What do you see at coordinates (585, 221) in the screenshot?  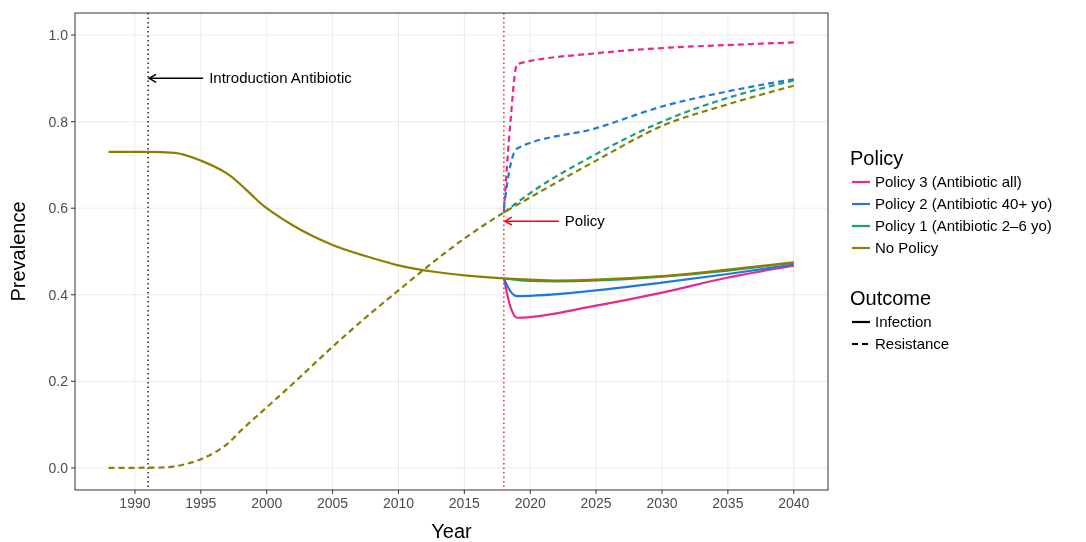 I see `annotation: Policy` at bounding box center [585, 221].